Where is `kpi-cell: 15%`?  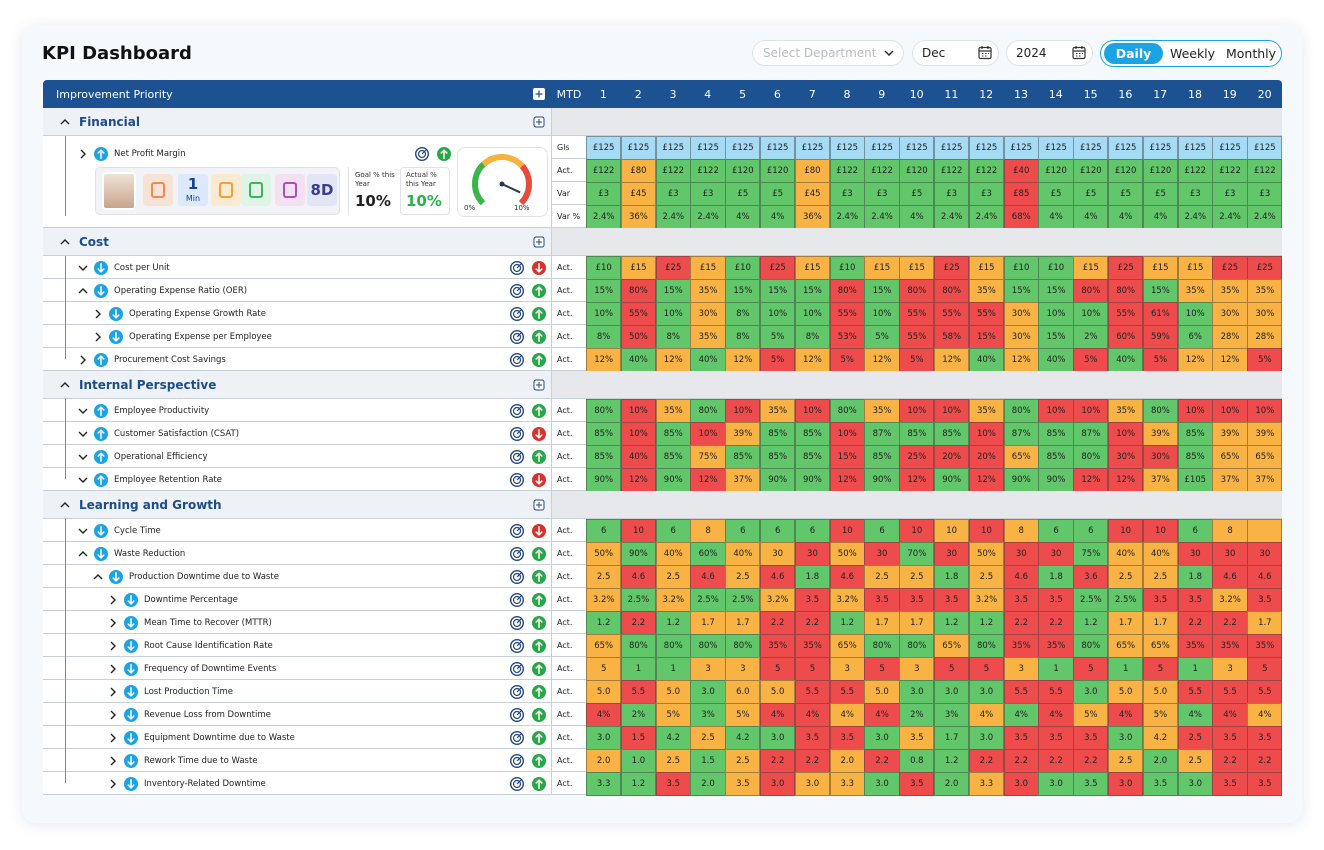
kpi-cell: 15% is located at coordinates (812, 291).